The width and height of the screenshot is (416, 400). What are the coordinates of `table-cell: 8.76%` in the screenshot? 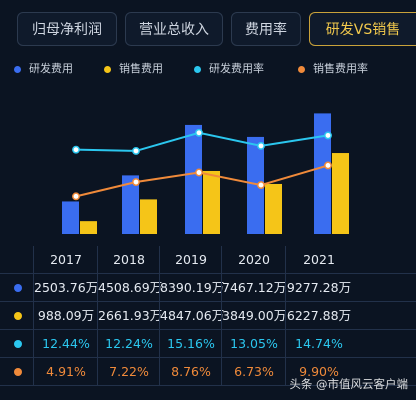 It's located at (191, 371).